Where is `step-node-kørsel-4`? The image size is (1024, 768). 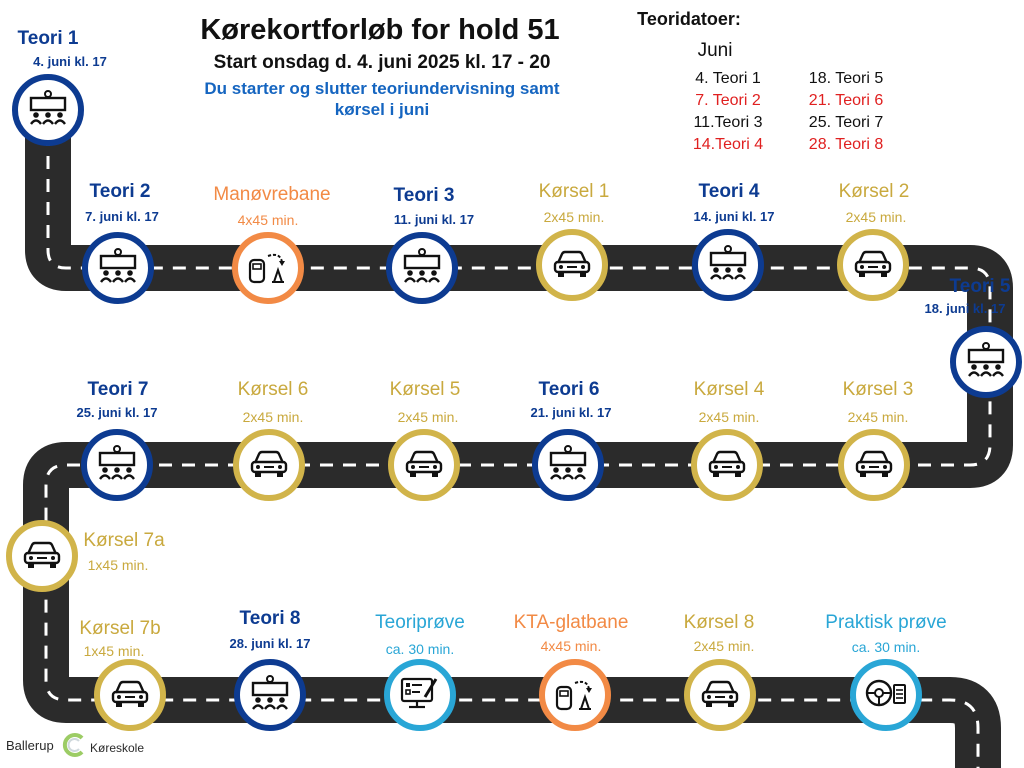
step-node-kørsel-4 is located at coordinates (727, 465).